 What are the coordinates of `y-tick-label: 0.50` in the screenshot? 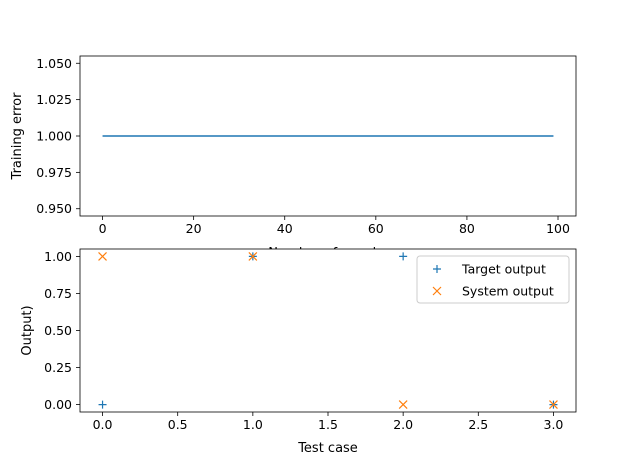 It's located at (58, 330).